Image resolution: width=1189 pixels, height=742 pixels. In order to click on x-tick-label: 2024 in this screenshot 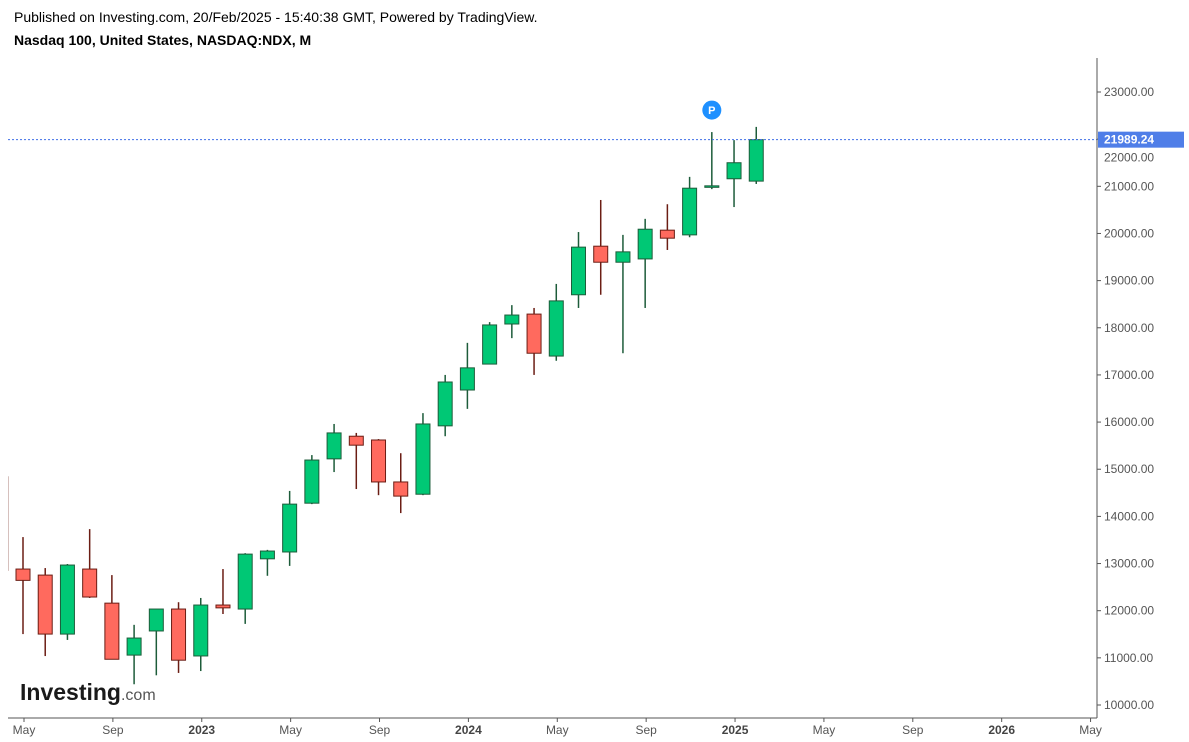, I will do `click(468, 730)`.